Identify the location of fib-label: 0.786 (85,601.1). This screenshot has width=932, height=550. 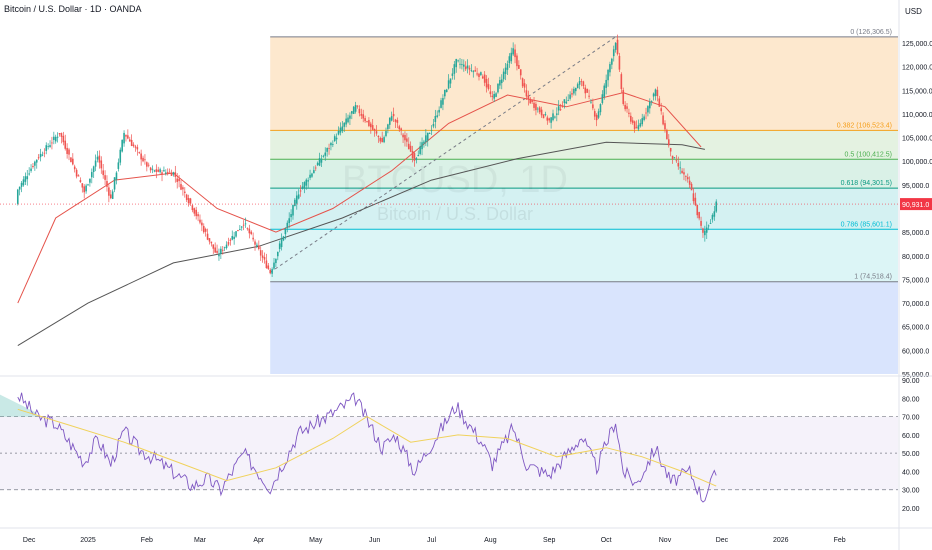
(866, 224).